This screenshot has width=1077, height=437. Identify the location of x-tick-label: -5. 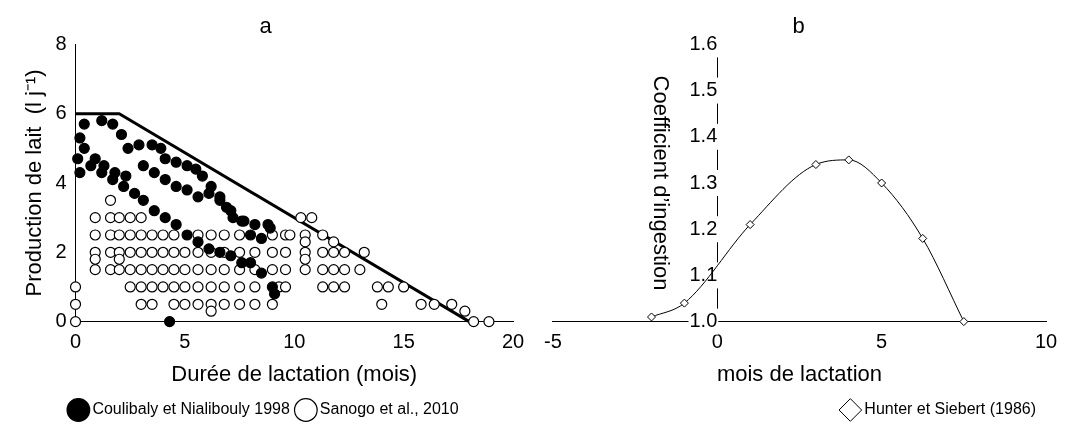
(552, 341).